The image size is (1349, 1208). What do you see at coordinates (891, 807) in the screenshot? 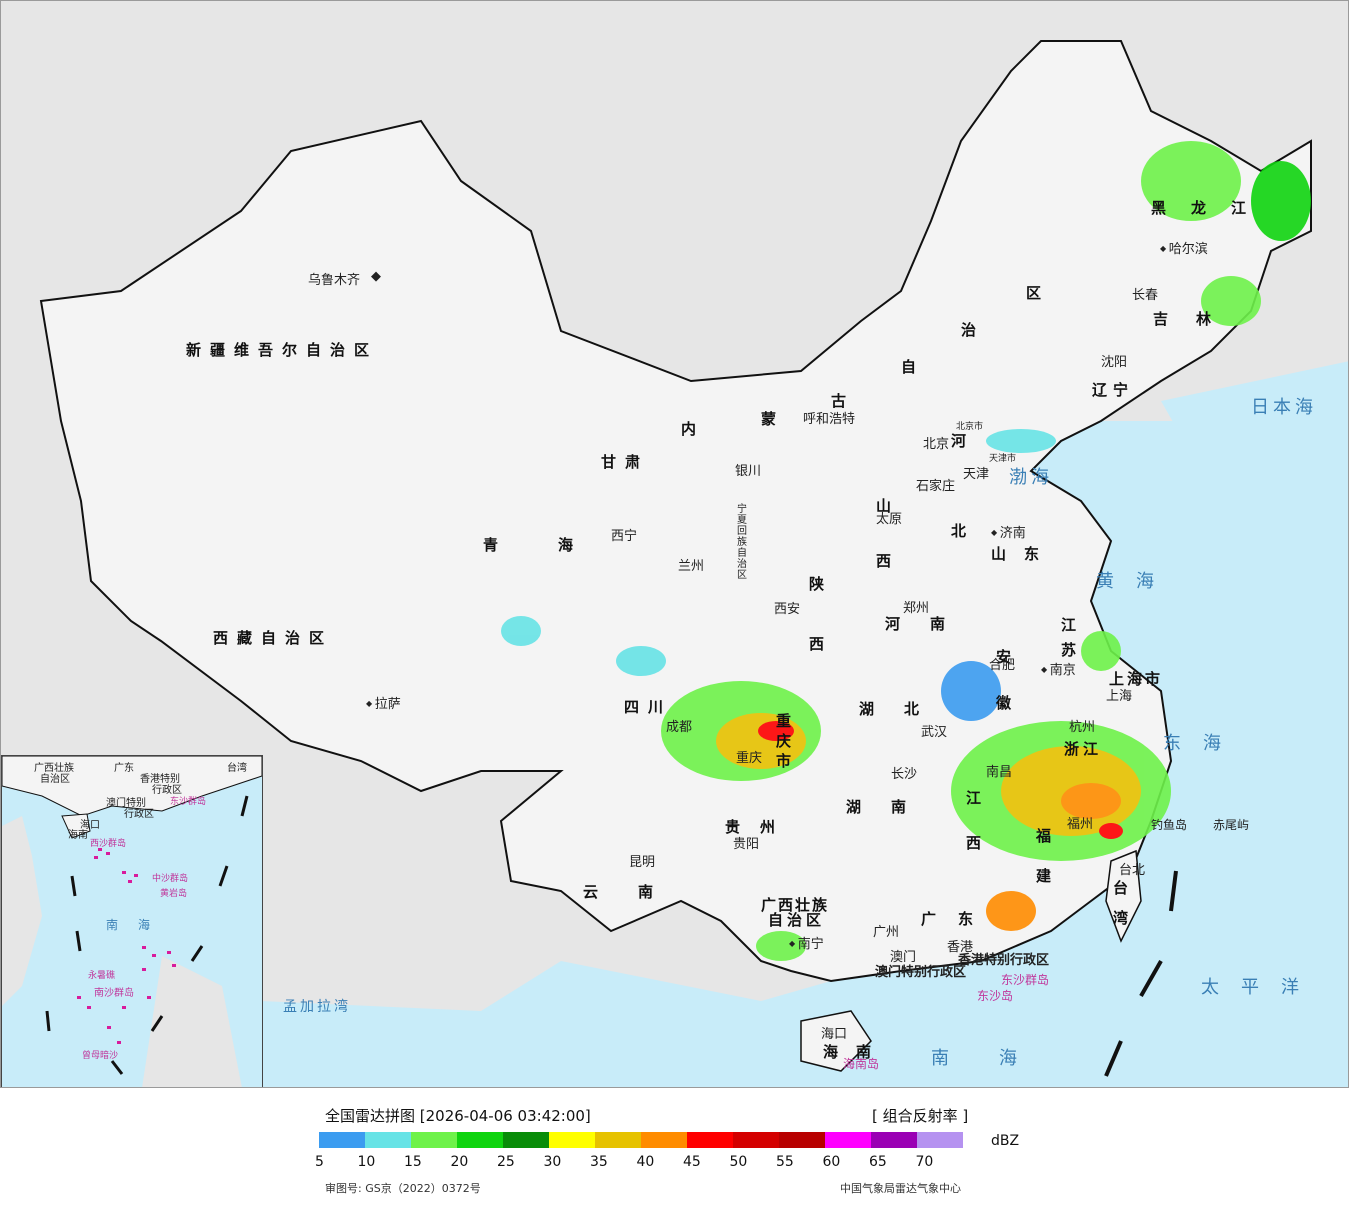
I see `label-hunan: 湖南` at bounding box center [891, 807].